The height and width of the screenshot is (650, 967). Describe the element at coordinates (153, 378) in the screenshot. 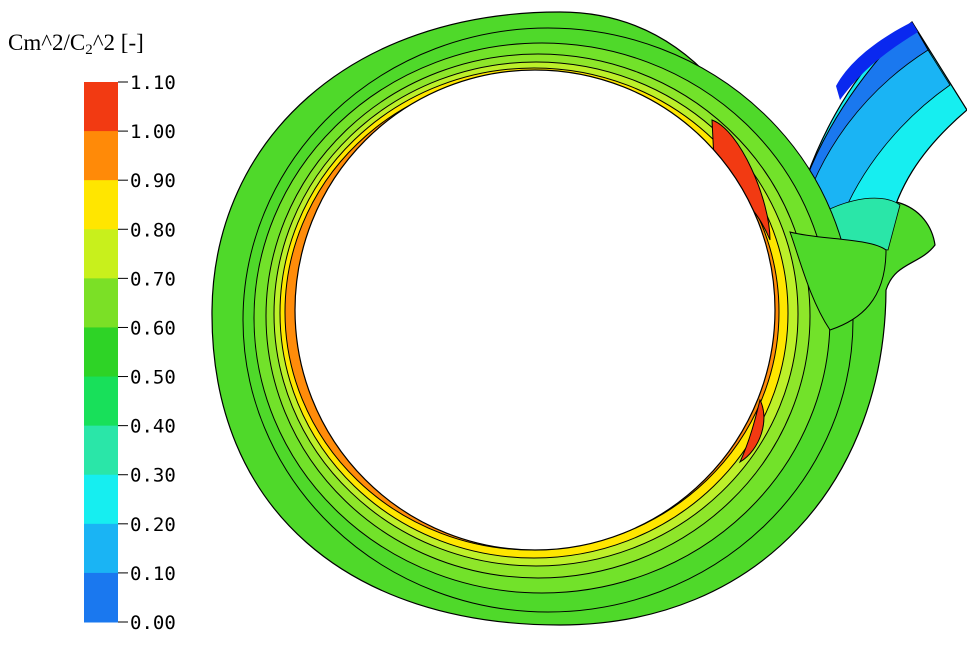

I see `colorbar-tick-label: 0.50` at that location.